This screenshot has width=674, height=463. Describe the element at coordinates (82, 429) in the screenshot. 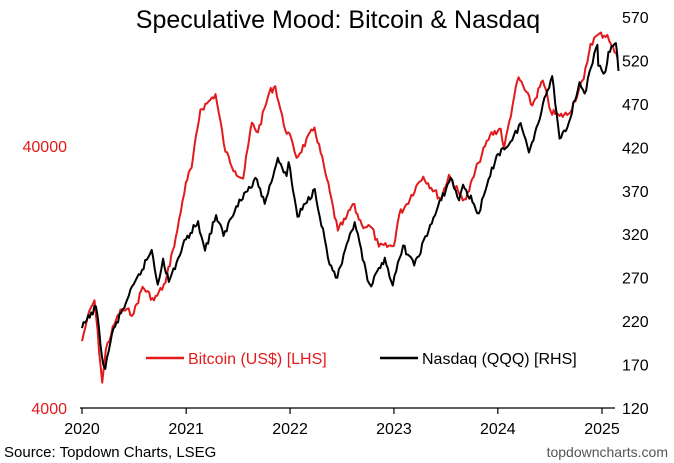

I see `x-tick-label: 2020` at that location.